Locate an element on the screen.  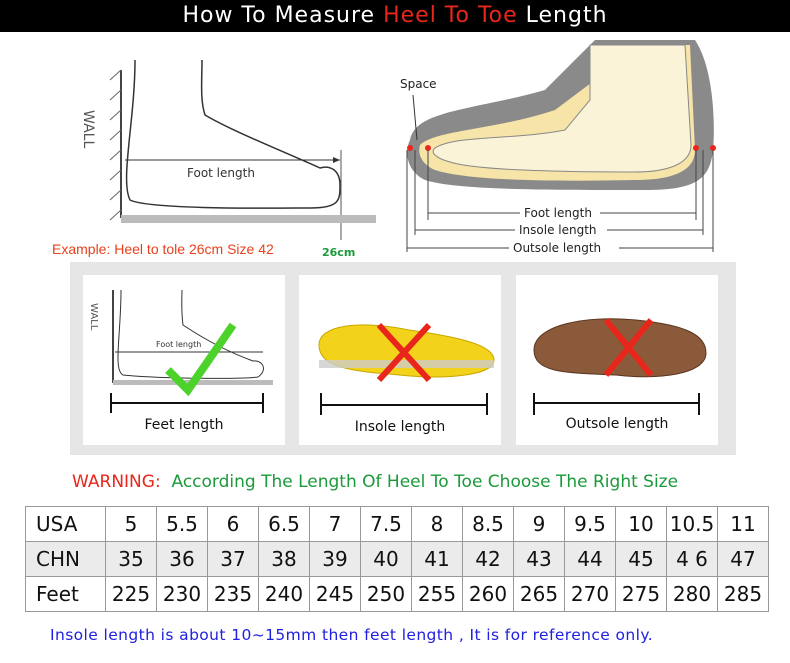
measurement-mark: 26cm is located at coordinates (339, 252).